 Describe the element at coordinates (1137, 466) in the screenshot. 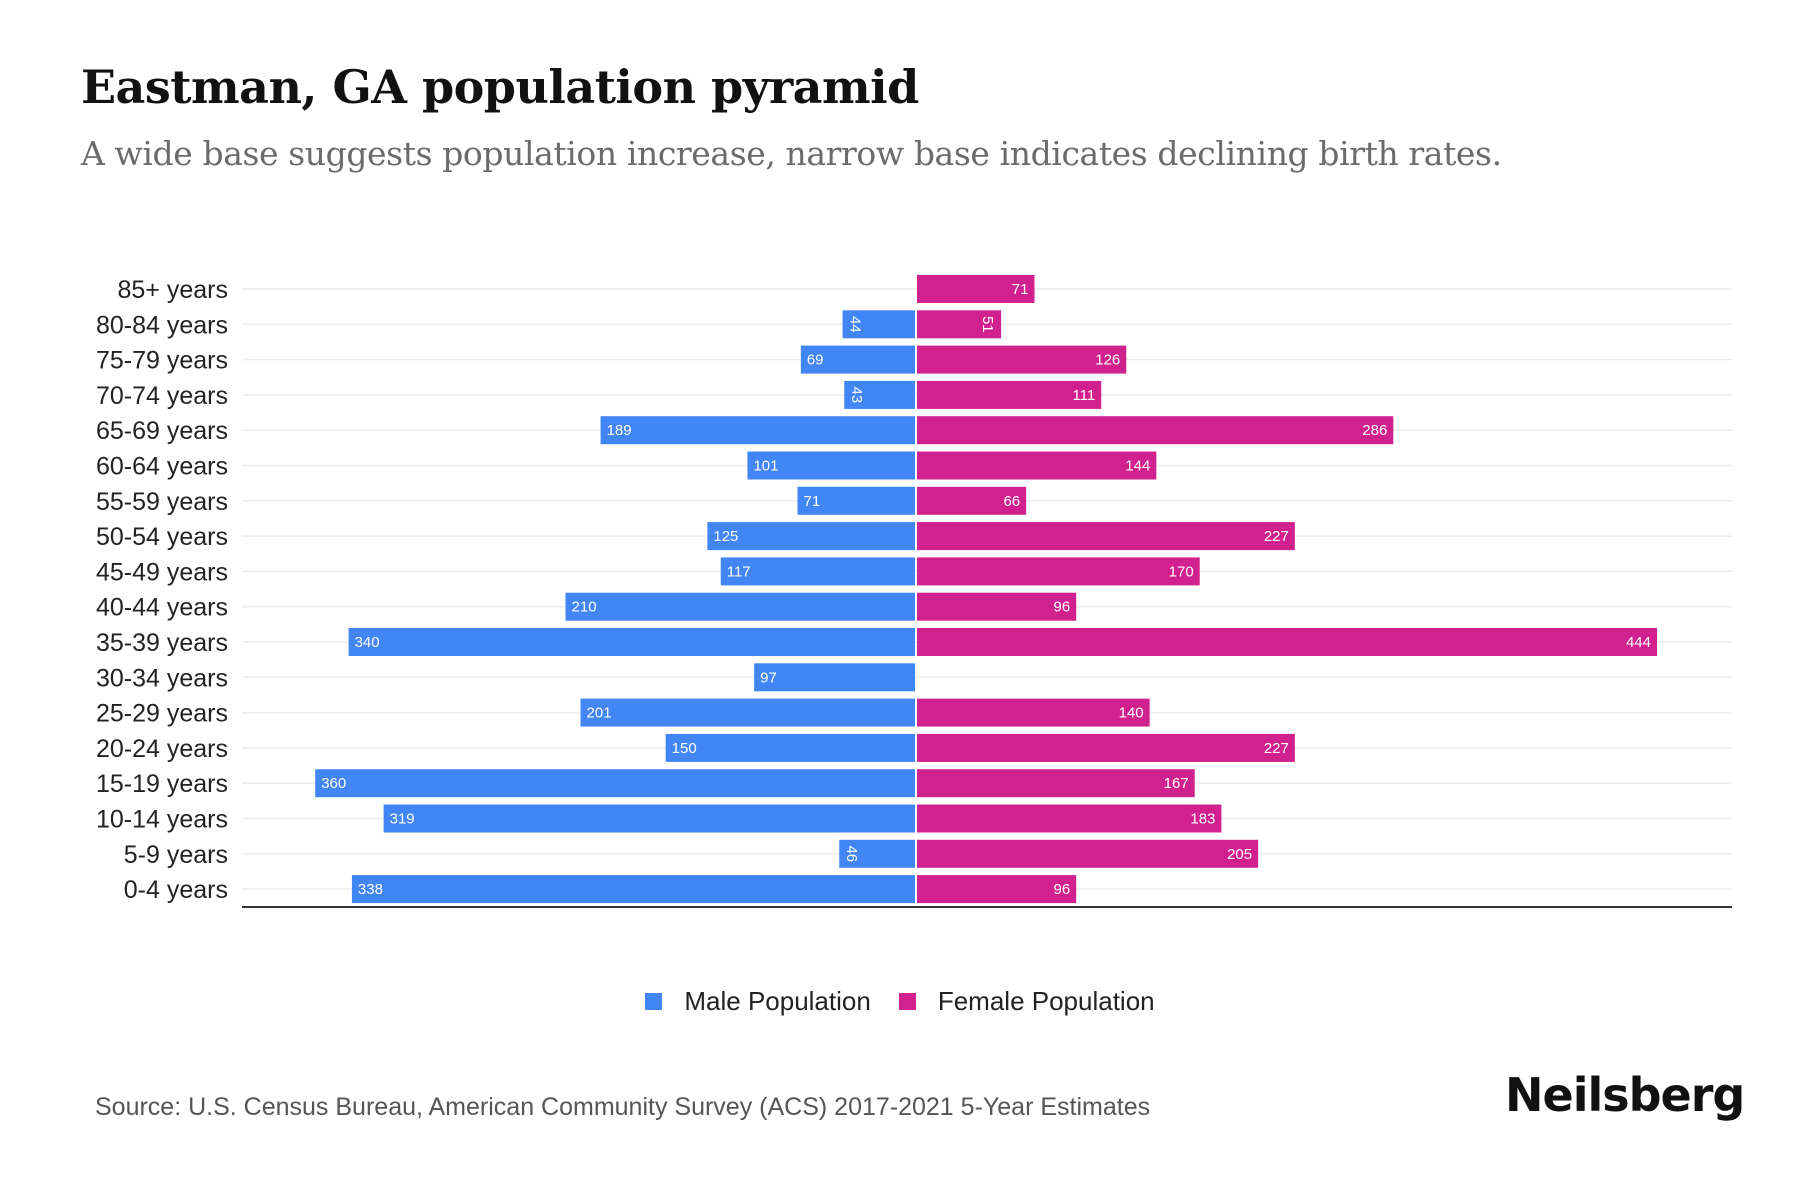

I see `female-value-label: 144` at that location.